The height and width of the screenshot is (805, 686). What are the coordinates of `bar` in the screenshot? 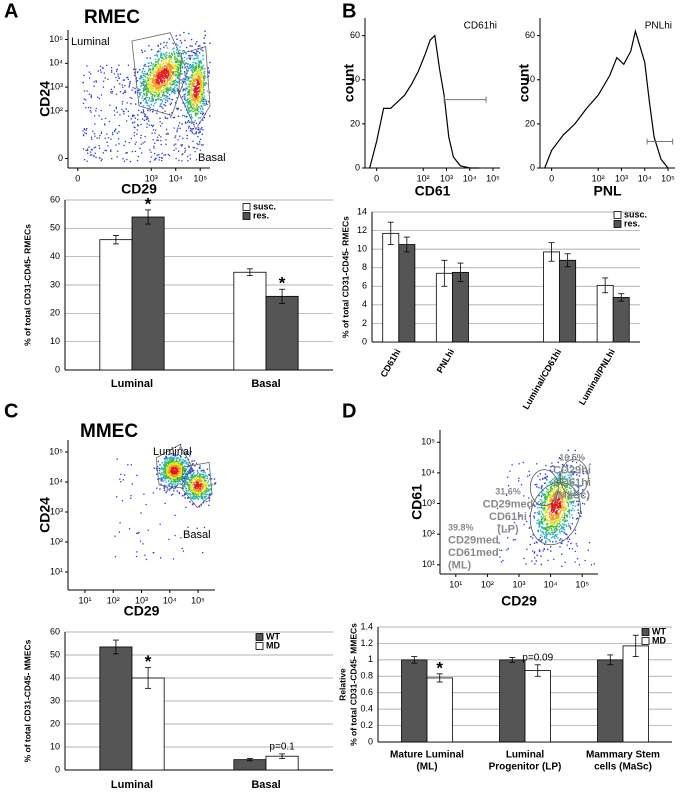 It's located at (148, 724).